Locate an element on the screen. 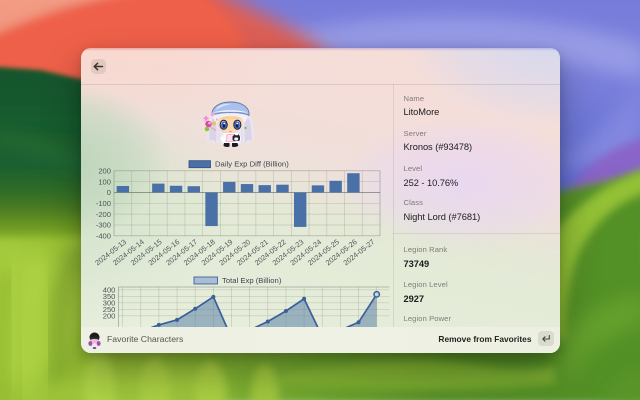 This screenshot has width=640, height=400. svg-text: -400 is located at coordinates (103, 235).